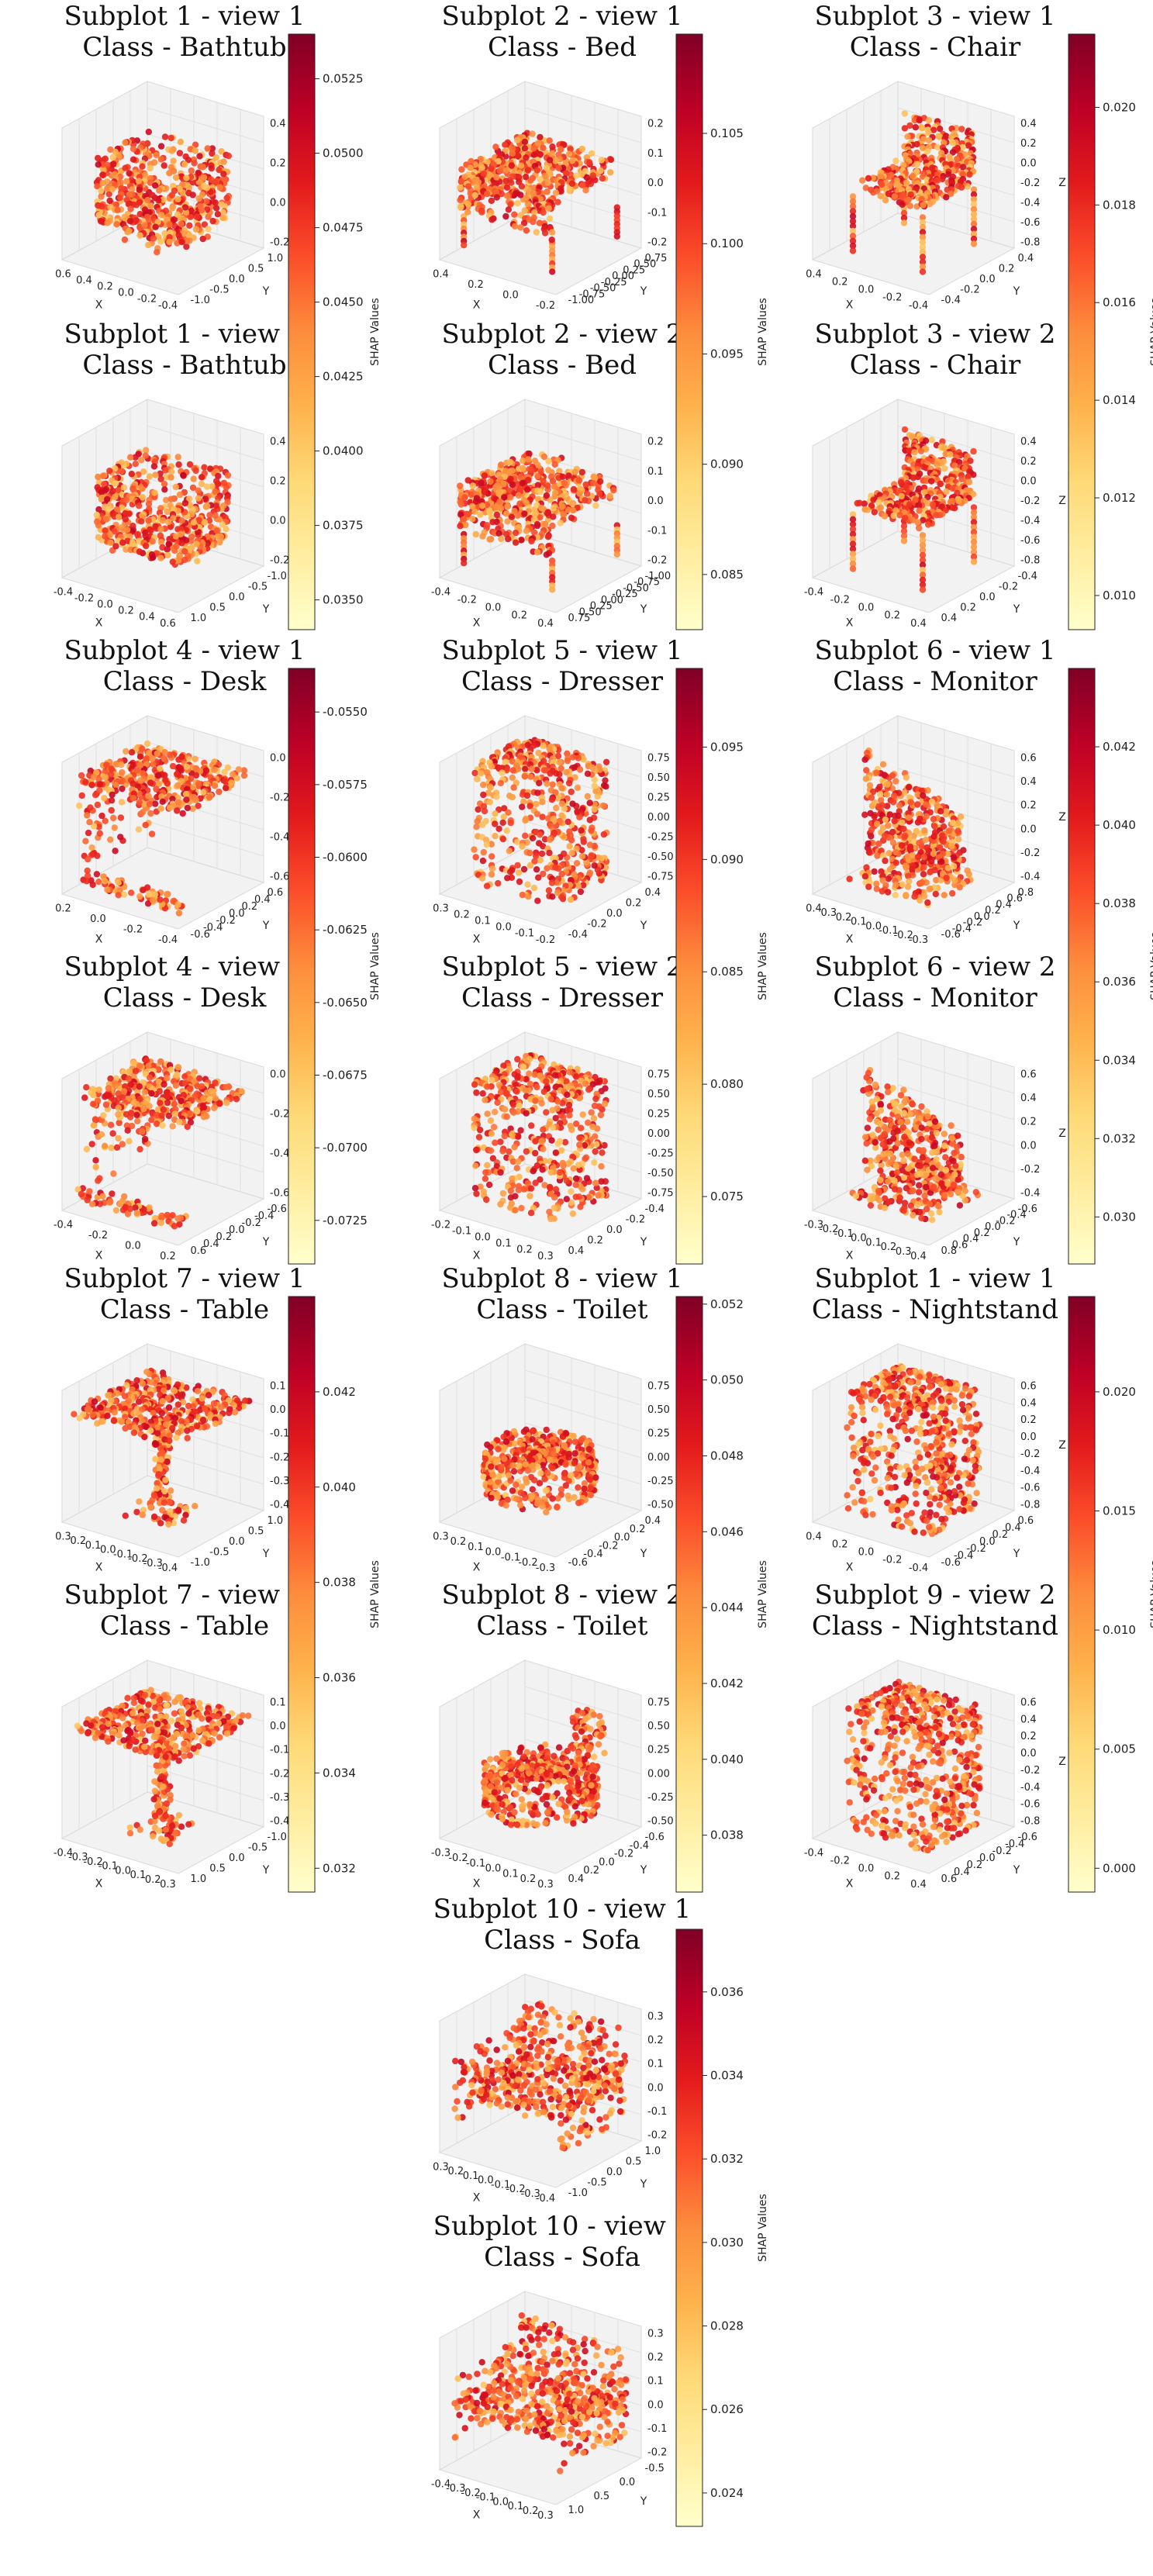  Describe the element at coordinates (199, 618) in the screenshot. I see `y-tick-label: 1.0` at that location.